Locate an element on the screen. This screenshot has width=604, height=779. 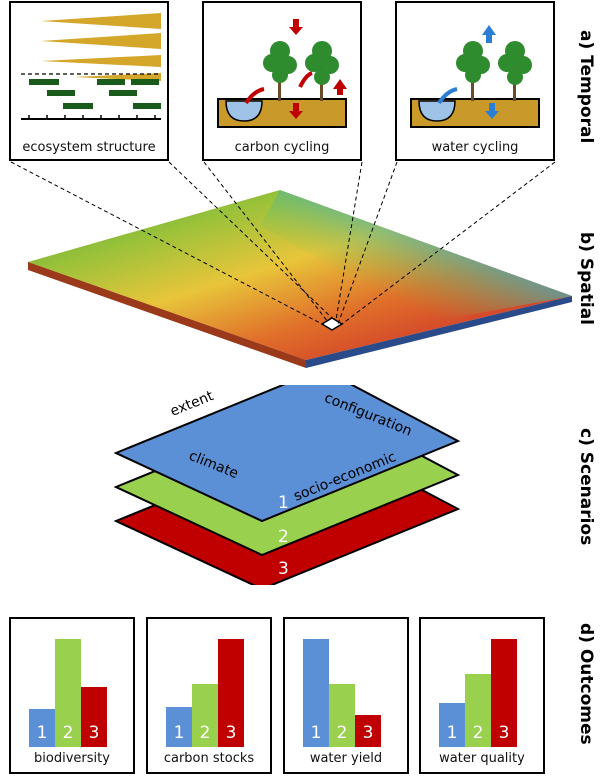
axis-ticks is located at coordinates (92, 117).